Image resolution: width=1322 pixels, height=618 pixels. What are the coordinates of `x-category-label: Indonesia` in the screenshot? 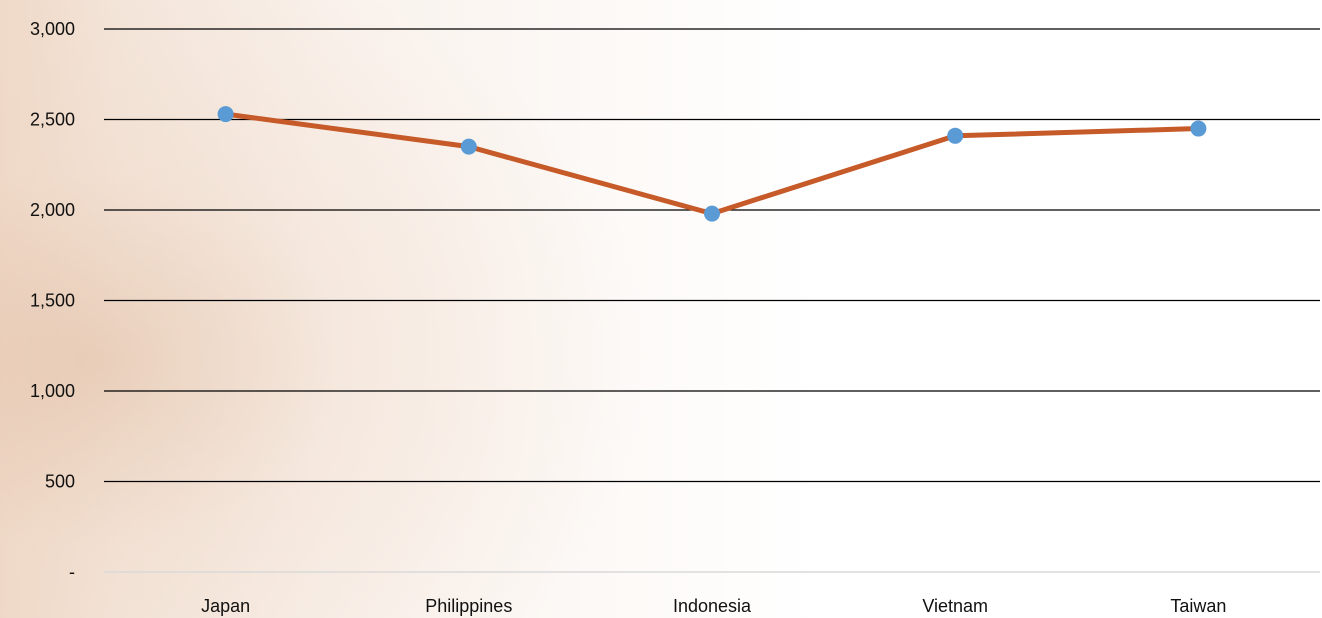 It's located at (712, 606).